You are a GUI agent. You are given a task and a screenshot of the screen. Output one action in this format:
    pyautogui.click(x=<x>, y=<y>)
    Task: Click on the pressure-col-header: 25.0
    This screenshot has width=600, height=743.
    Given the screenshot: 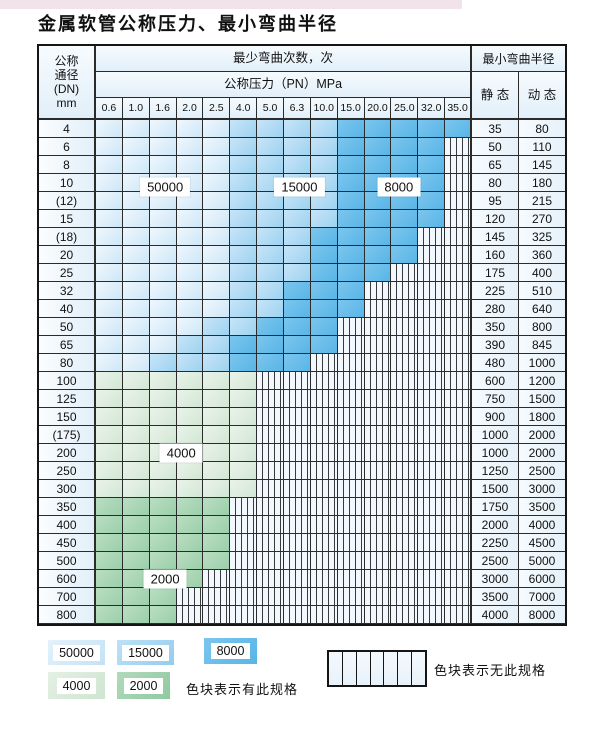 What is the action you would take?
    pyautogui.click(x=405, y=109)
    